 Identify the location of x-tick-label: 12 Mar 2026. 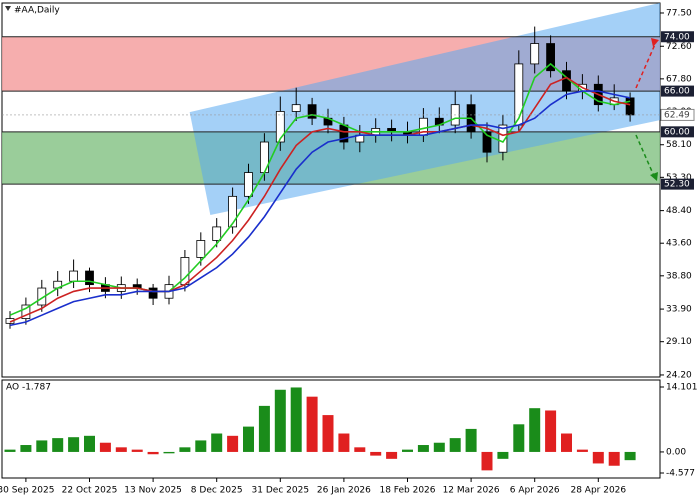
(471, 491).